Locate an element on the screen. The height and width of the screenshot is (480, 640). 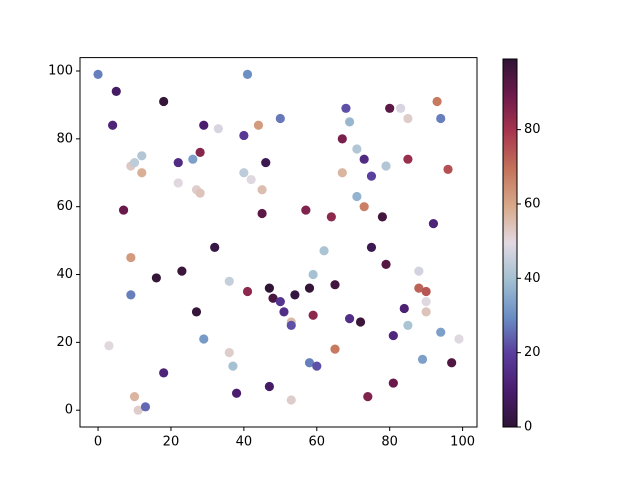
y-tick-label: 60 is located at coordinates (64, 206).